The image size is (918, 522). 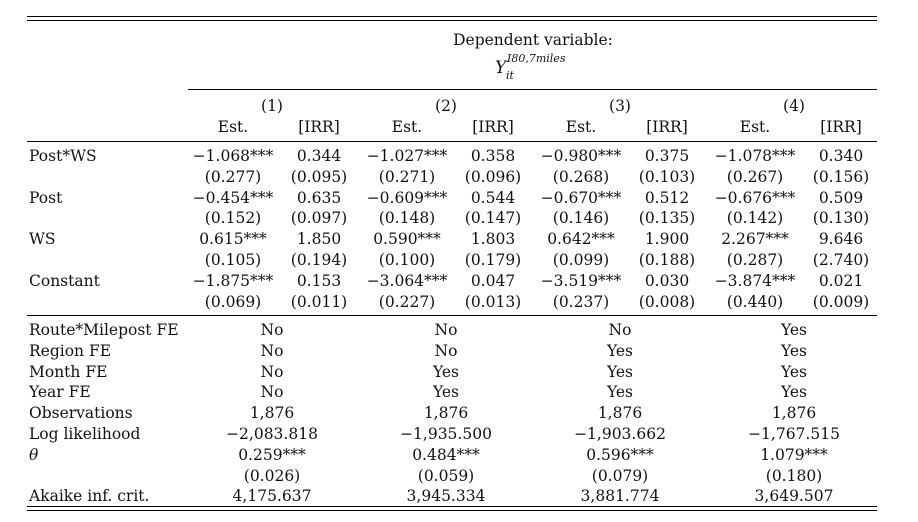 What do you see at coordinates (755, 280) in the screenshot?
I see `estimate-cell: −3.874***` at bounding box center [755, 280].